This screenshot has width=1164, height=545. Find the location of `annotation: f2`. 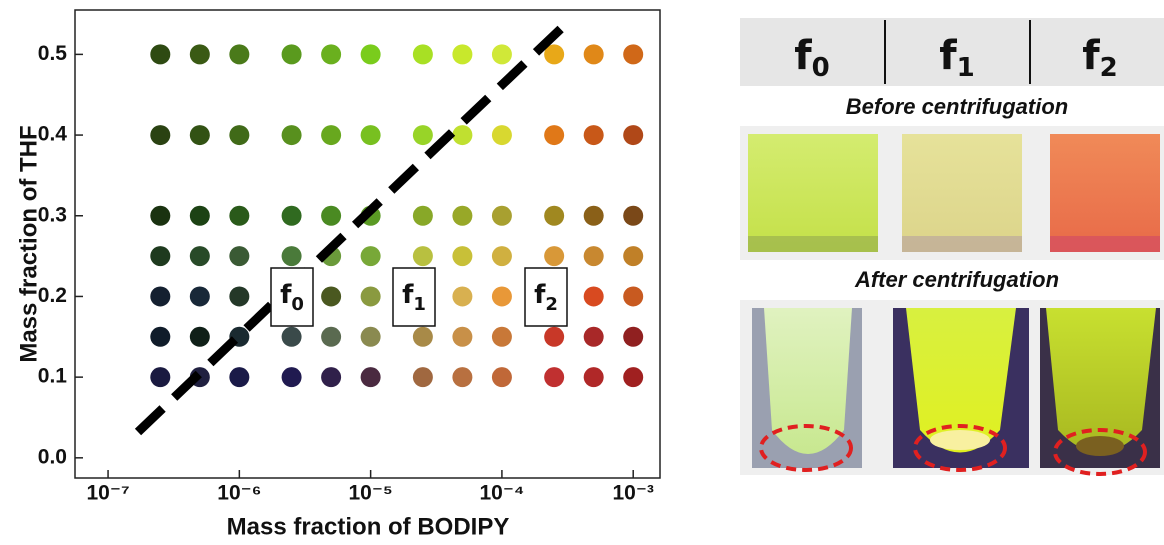

annotation: f2 is located at coordinates (546, 298).